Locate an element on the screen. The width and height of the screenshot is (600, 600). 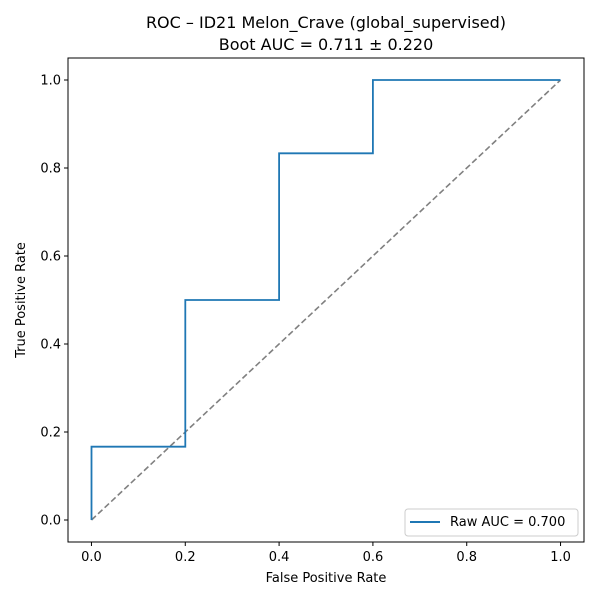
y-tick-label: 0.2 is located at coordinates (50, 433).